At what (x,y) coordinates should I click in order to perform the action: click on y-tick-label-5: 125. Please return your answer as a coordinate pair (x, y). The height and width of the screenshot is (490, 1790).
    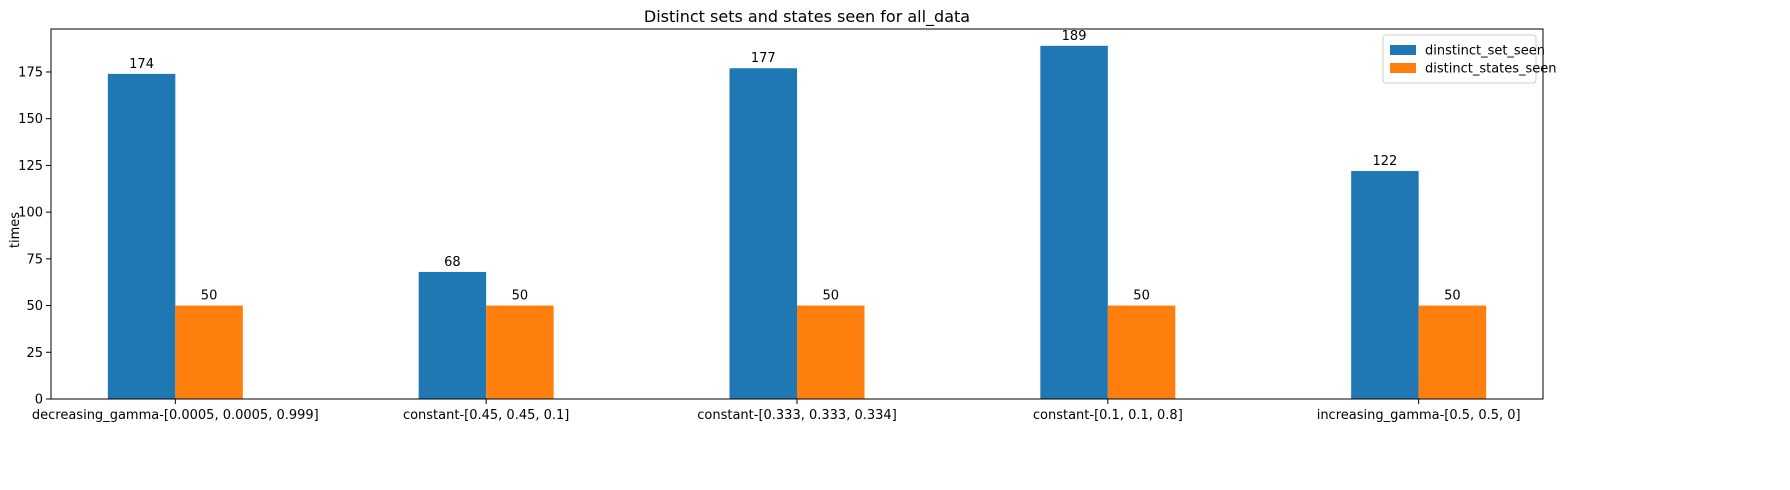
    Looking at the image, I should click on (30, 166).